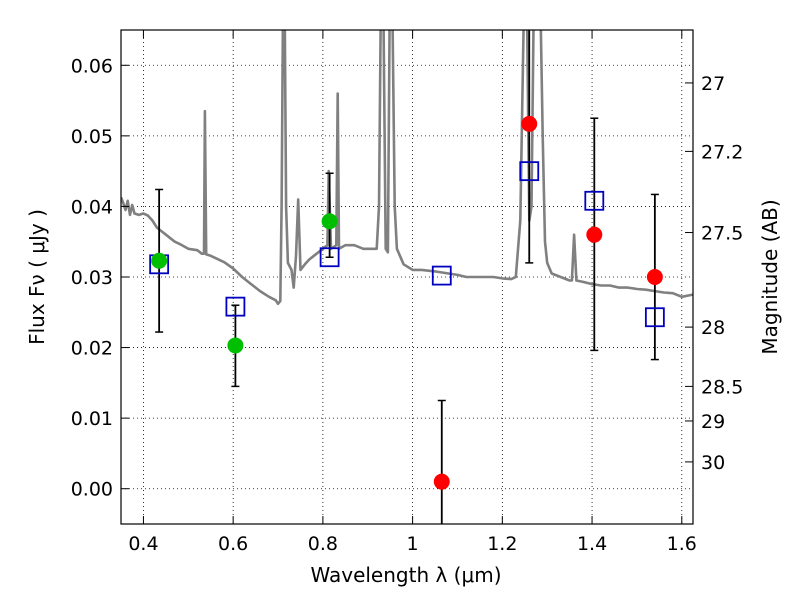 The height and width of the screenshot is (600, 800). Describe the element at coordinates (413, 544) in the screenshot. I see `x-tick-label: 1` at that location.